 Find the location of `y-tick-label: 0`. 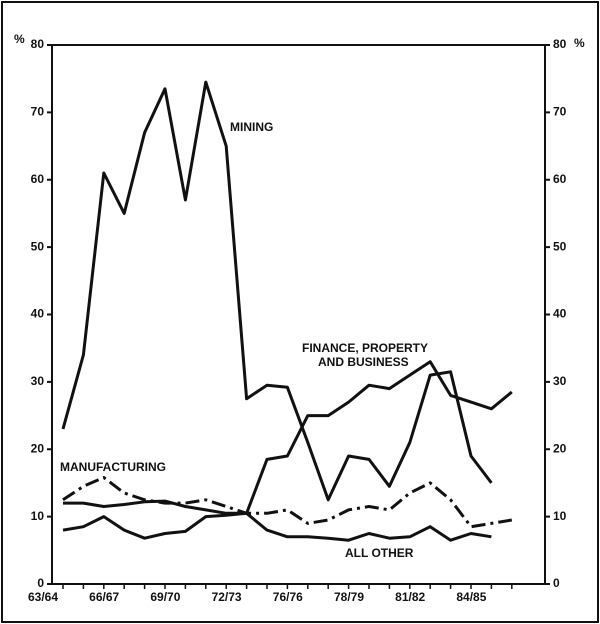

y-tick-label: 0 is located at coordinates (40, 583).